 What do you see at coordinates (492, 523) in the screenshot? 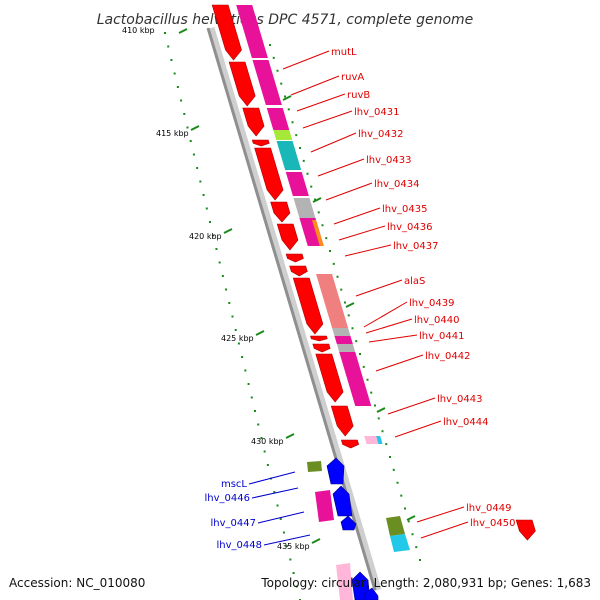
I see `gene-label-lhv-0450: lhv_0450` at bounding box center [492, 523].